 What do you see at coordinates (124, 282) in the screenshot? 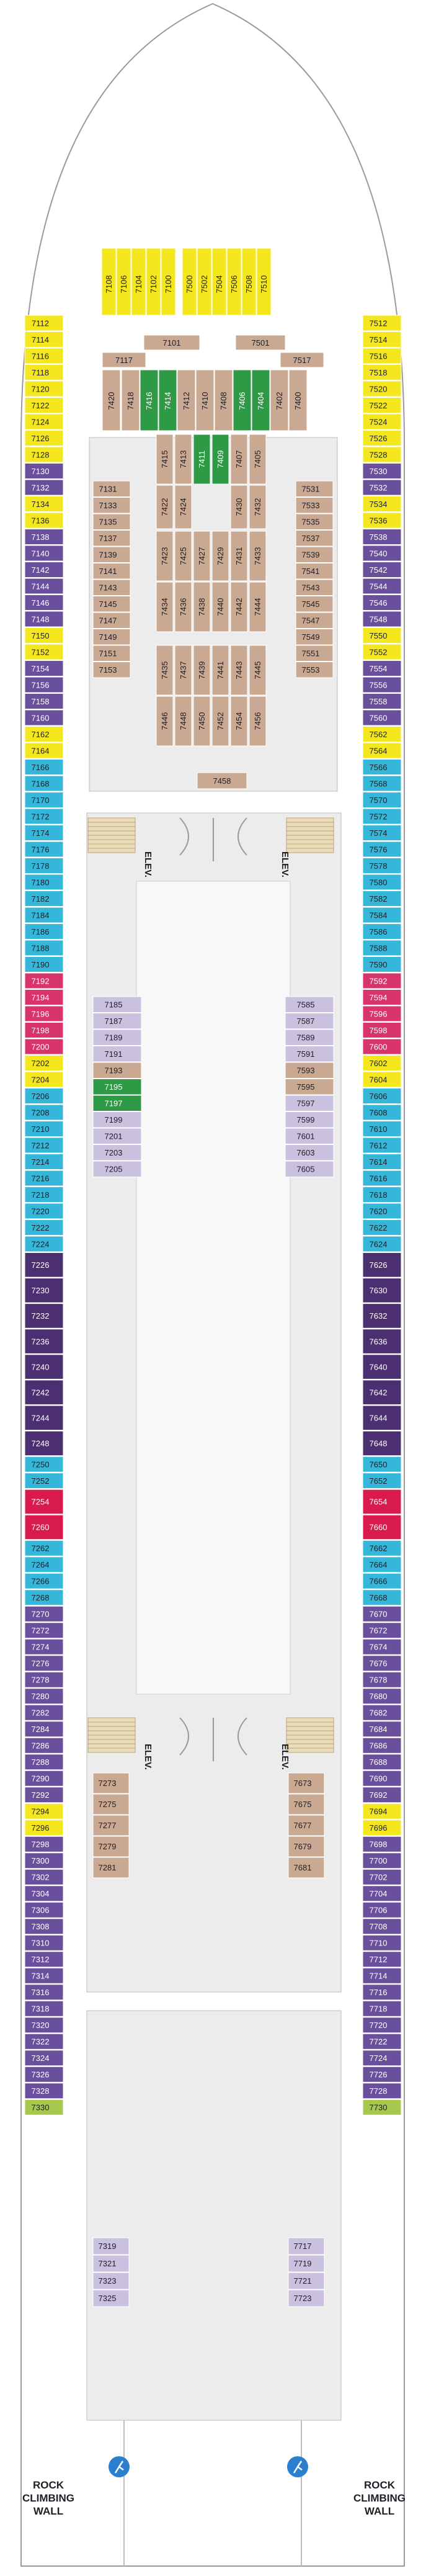
I see `cabin-7106: 7106` at bounding box center [124, 282].